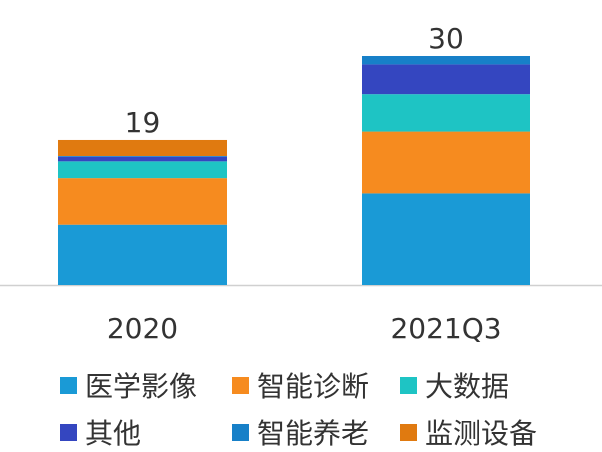 The height and width of the screenshot is (452, 602). I want to click on x-tick-label: 2021Q3, so click(445, 328).